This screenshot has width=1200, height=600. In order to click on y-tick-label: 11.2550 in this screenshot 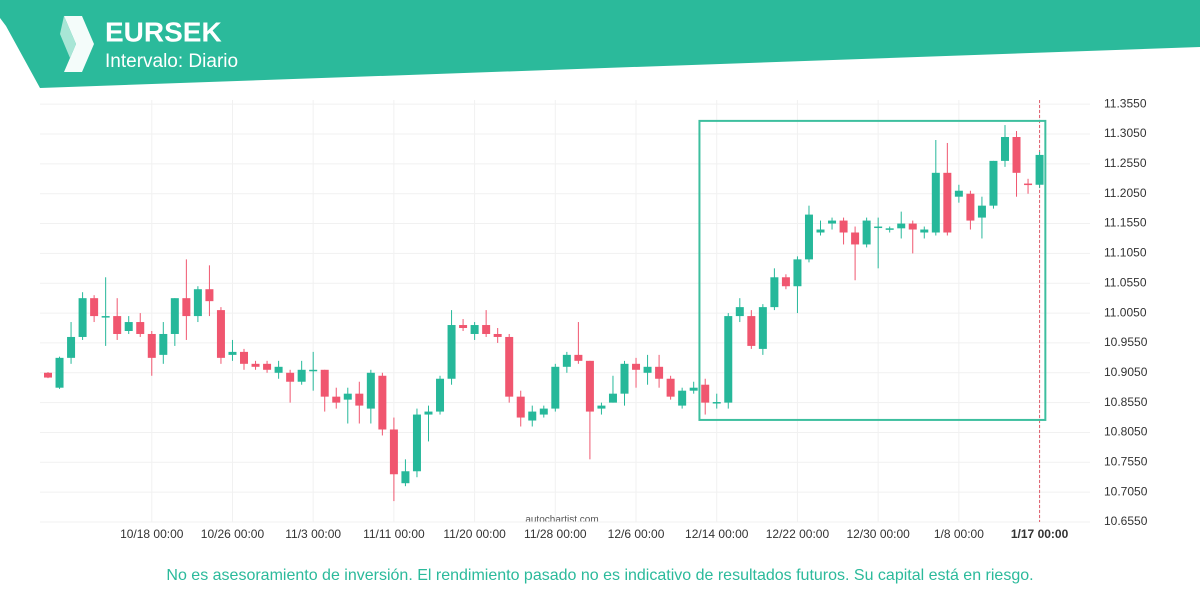, I will do `click(1125, 163)`.